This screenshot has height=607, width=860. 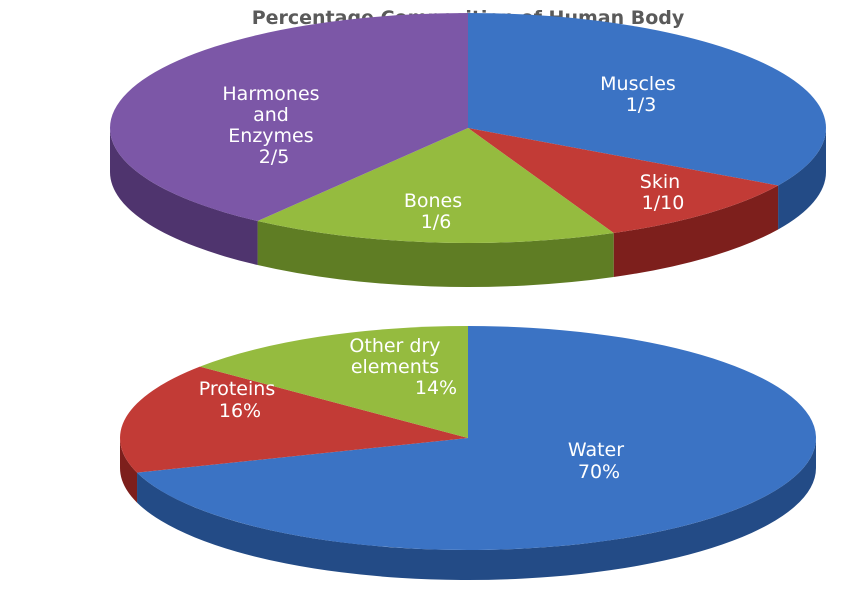 What do you see at coordinates (436, 211) in the screenshot?
I see `slice-label-bones: Bones 1/6` at bounding box center [436, 211].